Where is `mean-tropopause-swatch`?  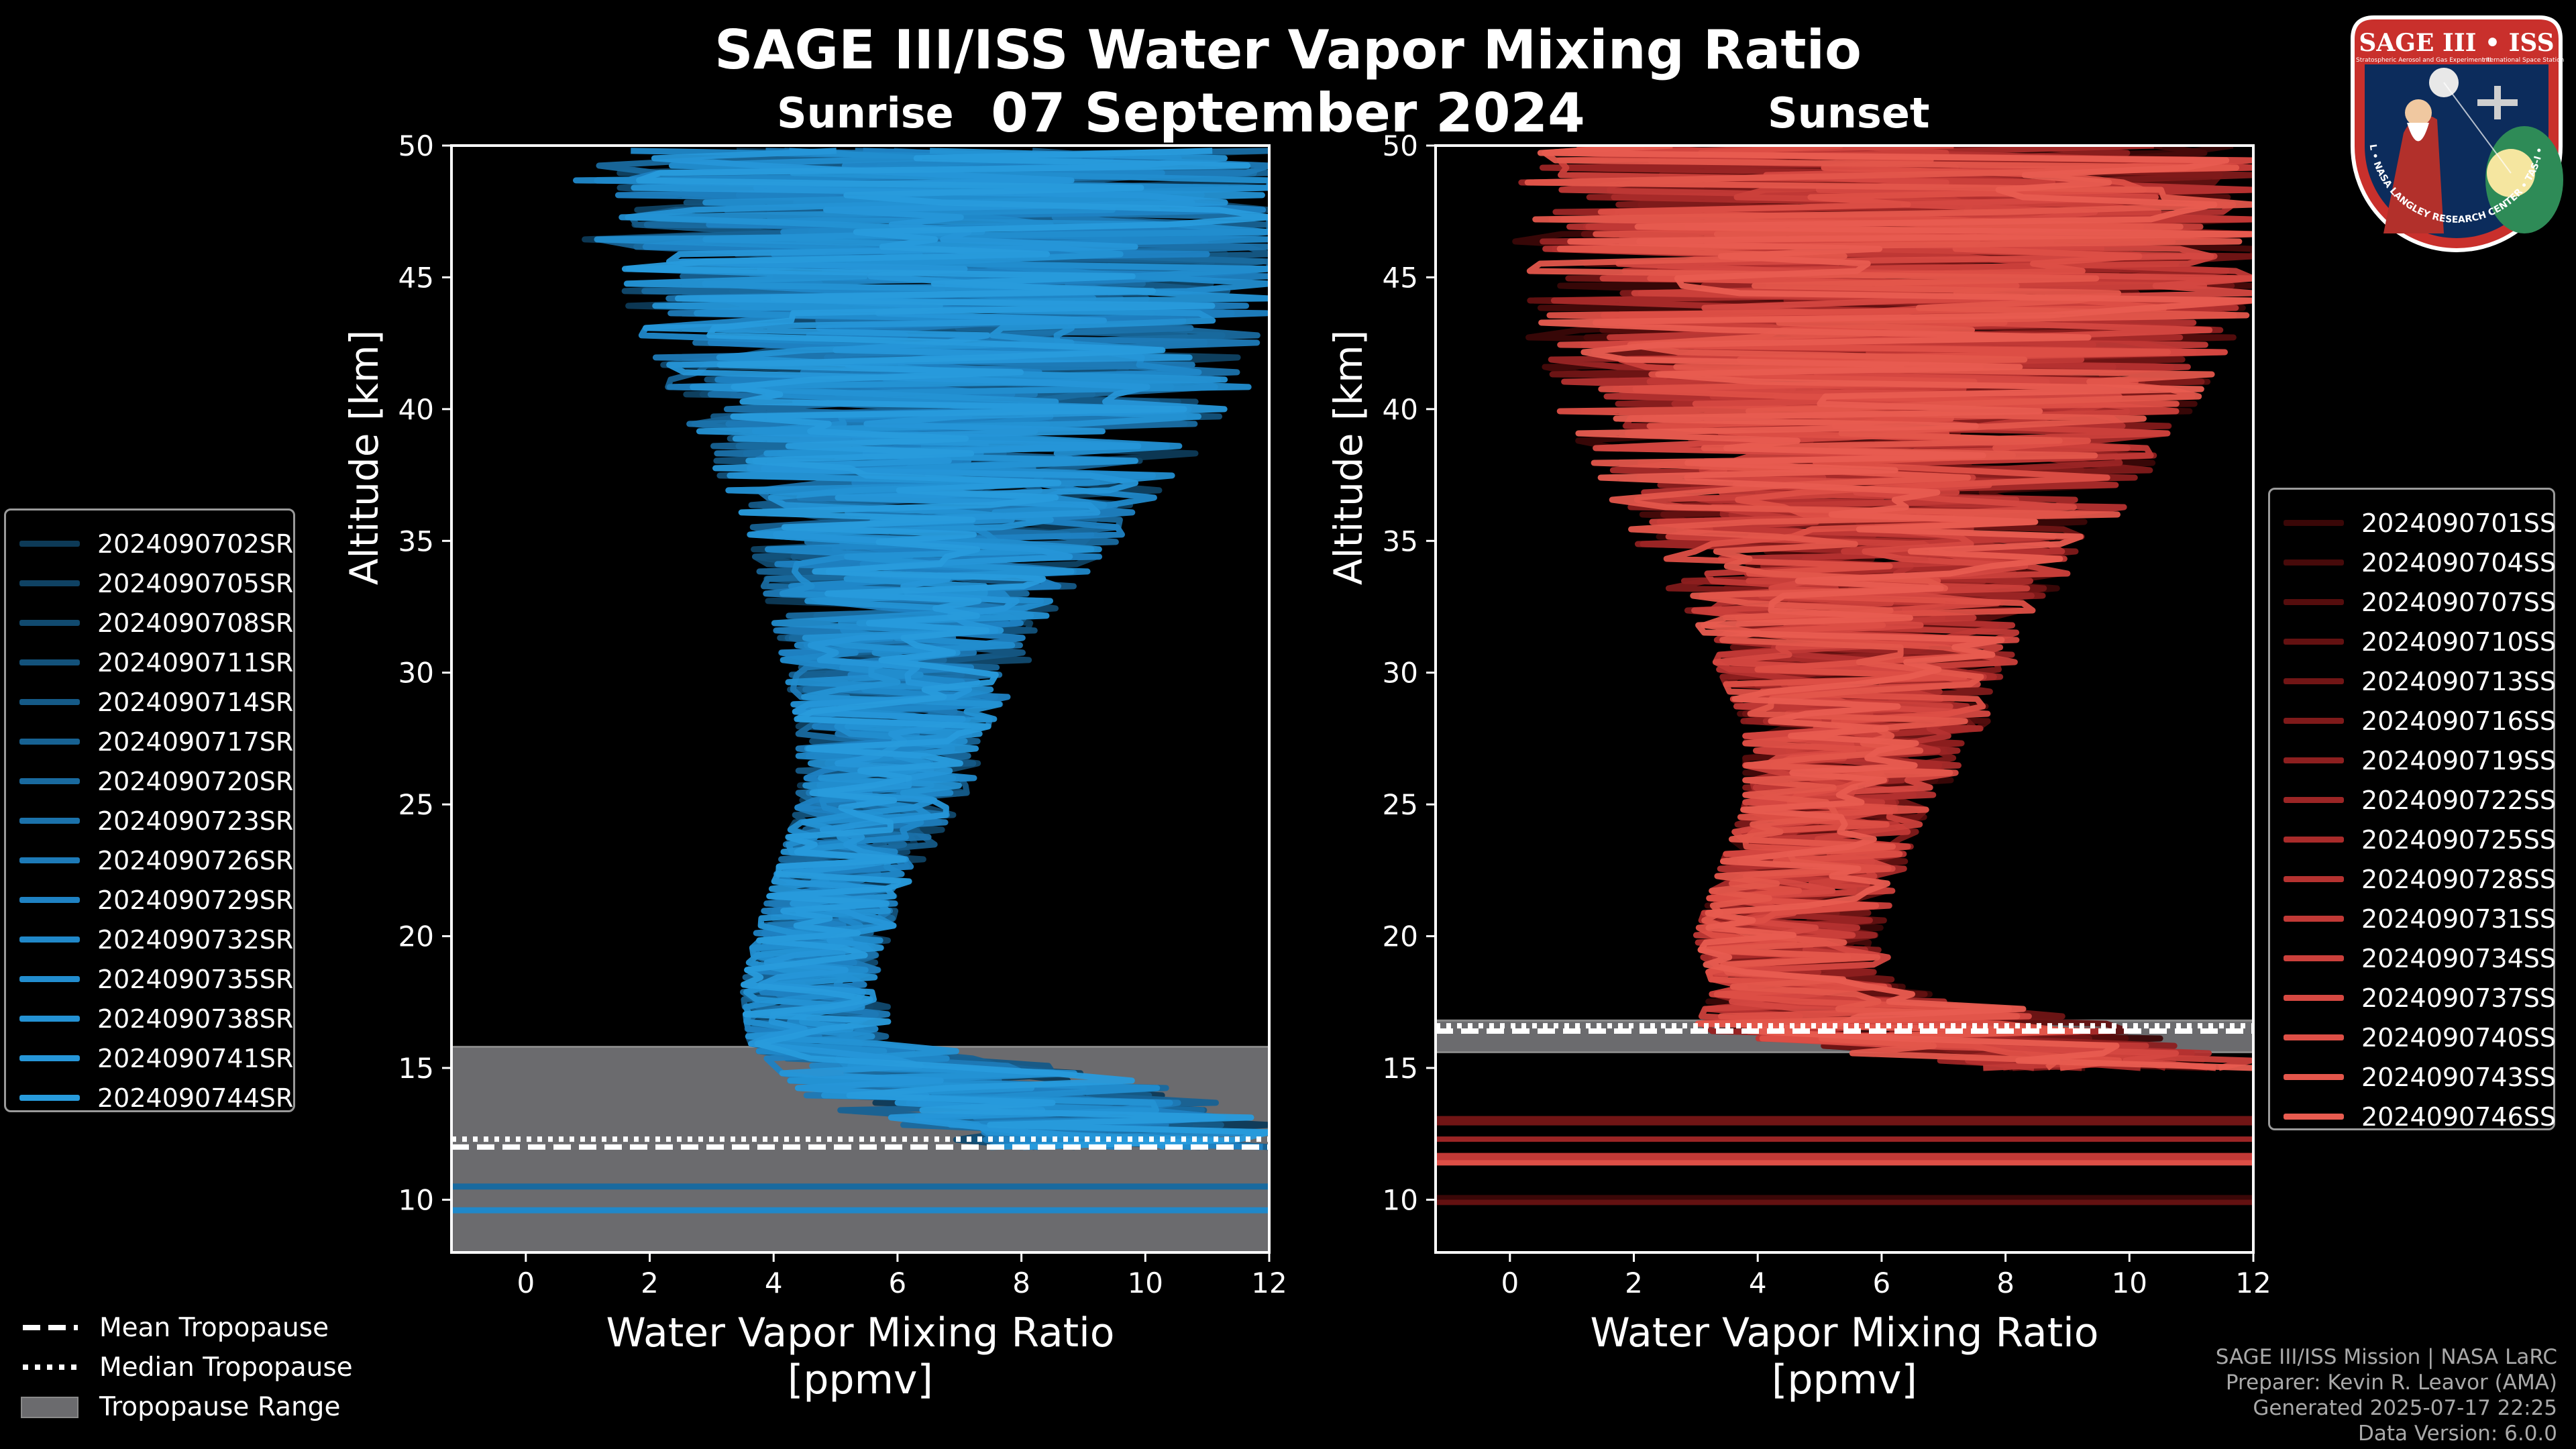 mean-tropopause-swatch is located at coordinates (50, 1327).